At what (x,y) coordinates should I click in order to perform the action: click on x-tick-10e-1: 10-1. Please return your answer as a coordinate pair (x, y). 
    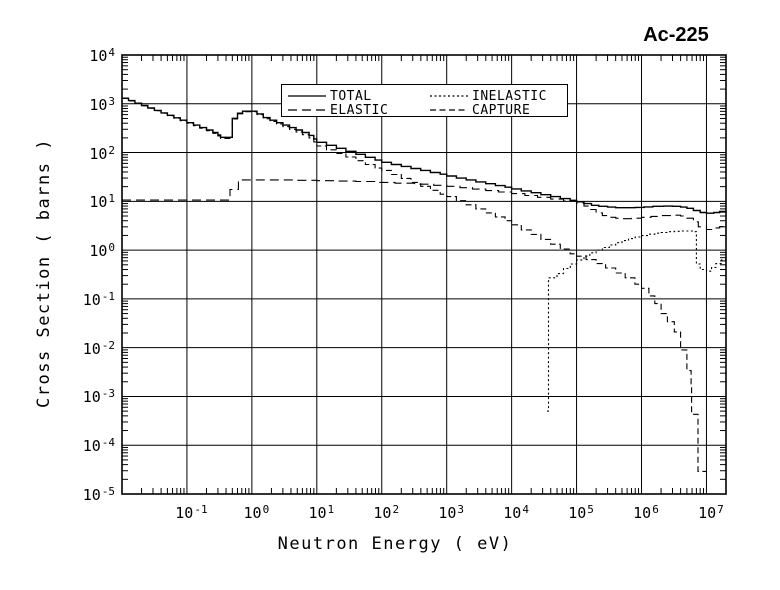
    Looking at the image, I should click on (191, 512).